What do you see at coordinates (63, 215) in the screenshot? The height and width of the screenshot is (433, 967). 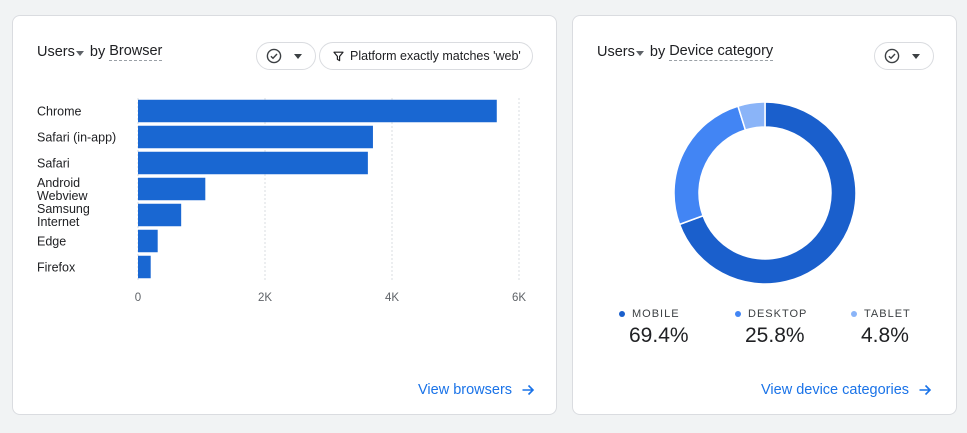 I see `category-label: Samsung Internet` at bounding box center [63, 215].